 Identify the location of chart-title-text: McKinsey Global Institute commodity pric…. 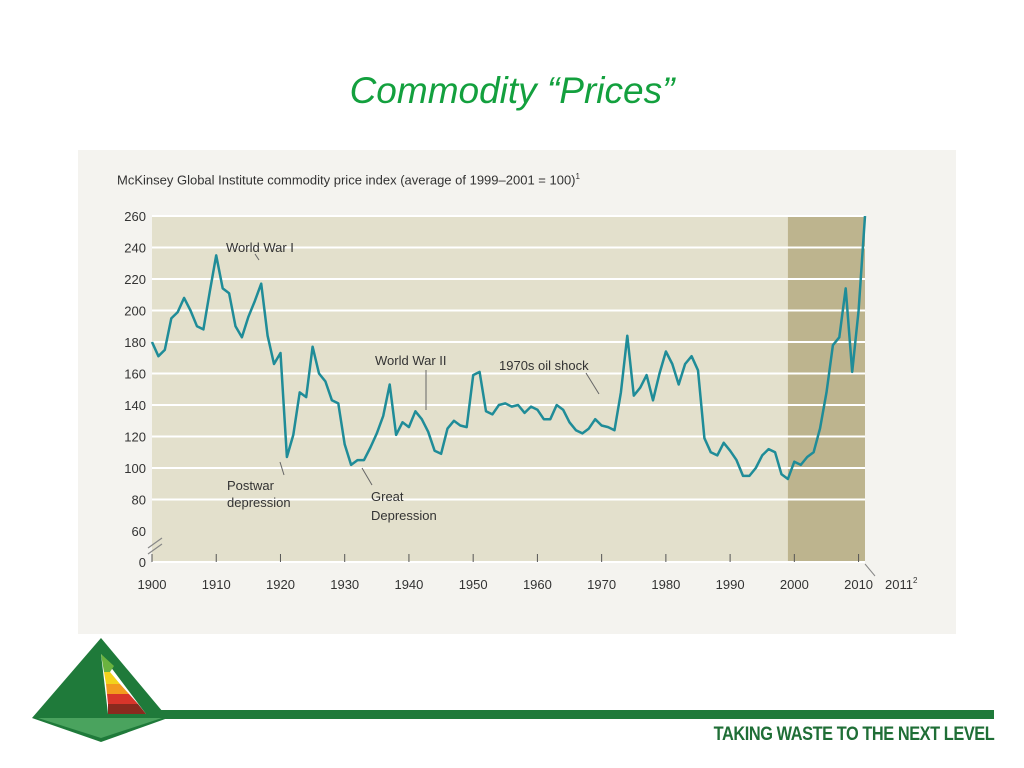
(346, 180).